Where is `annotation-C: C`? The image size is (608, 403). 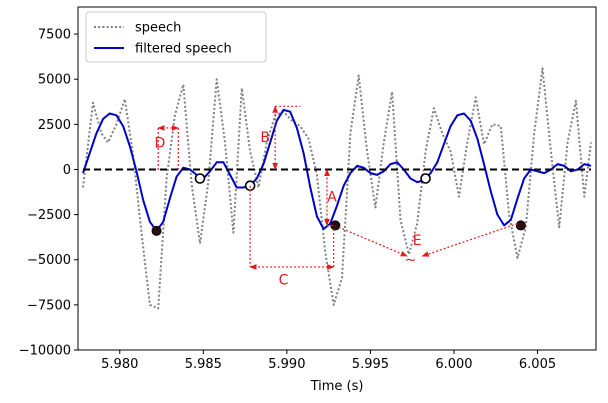 annotation-C: C is located at coordinates (284, 281).